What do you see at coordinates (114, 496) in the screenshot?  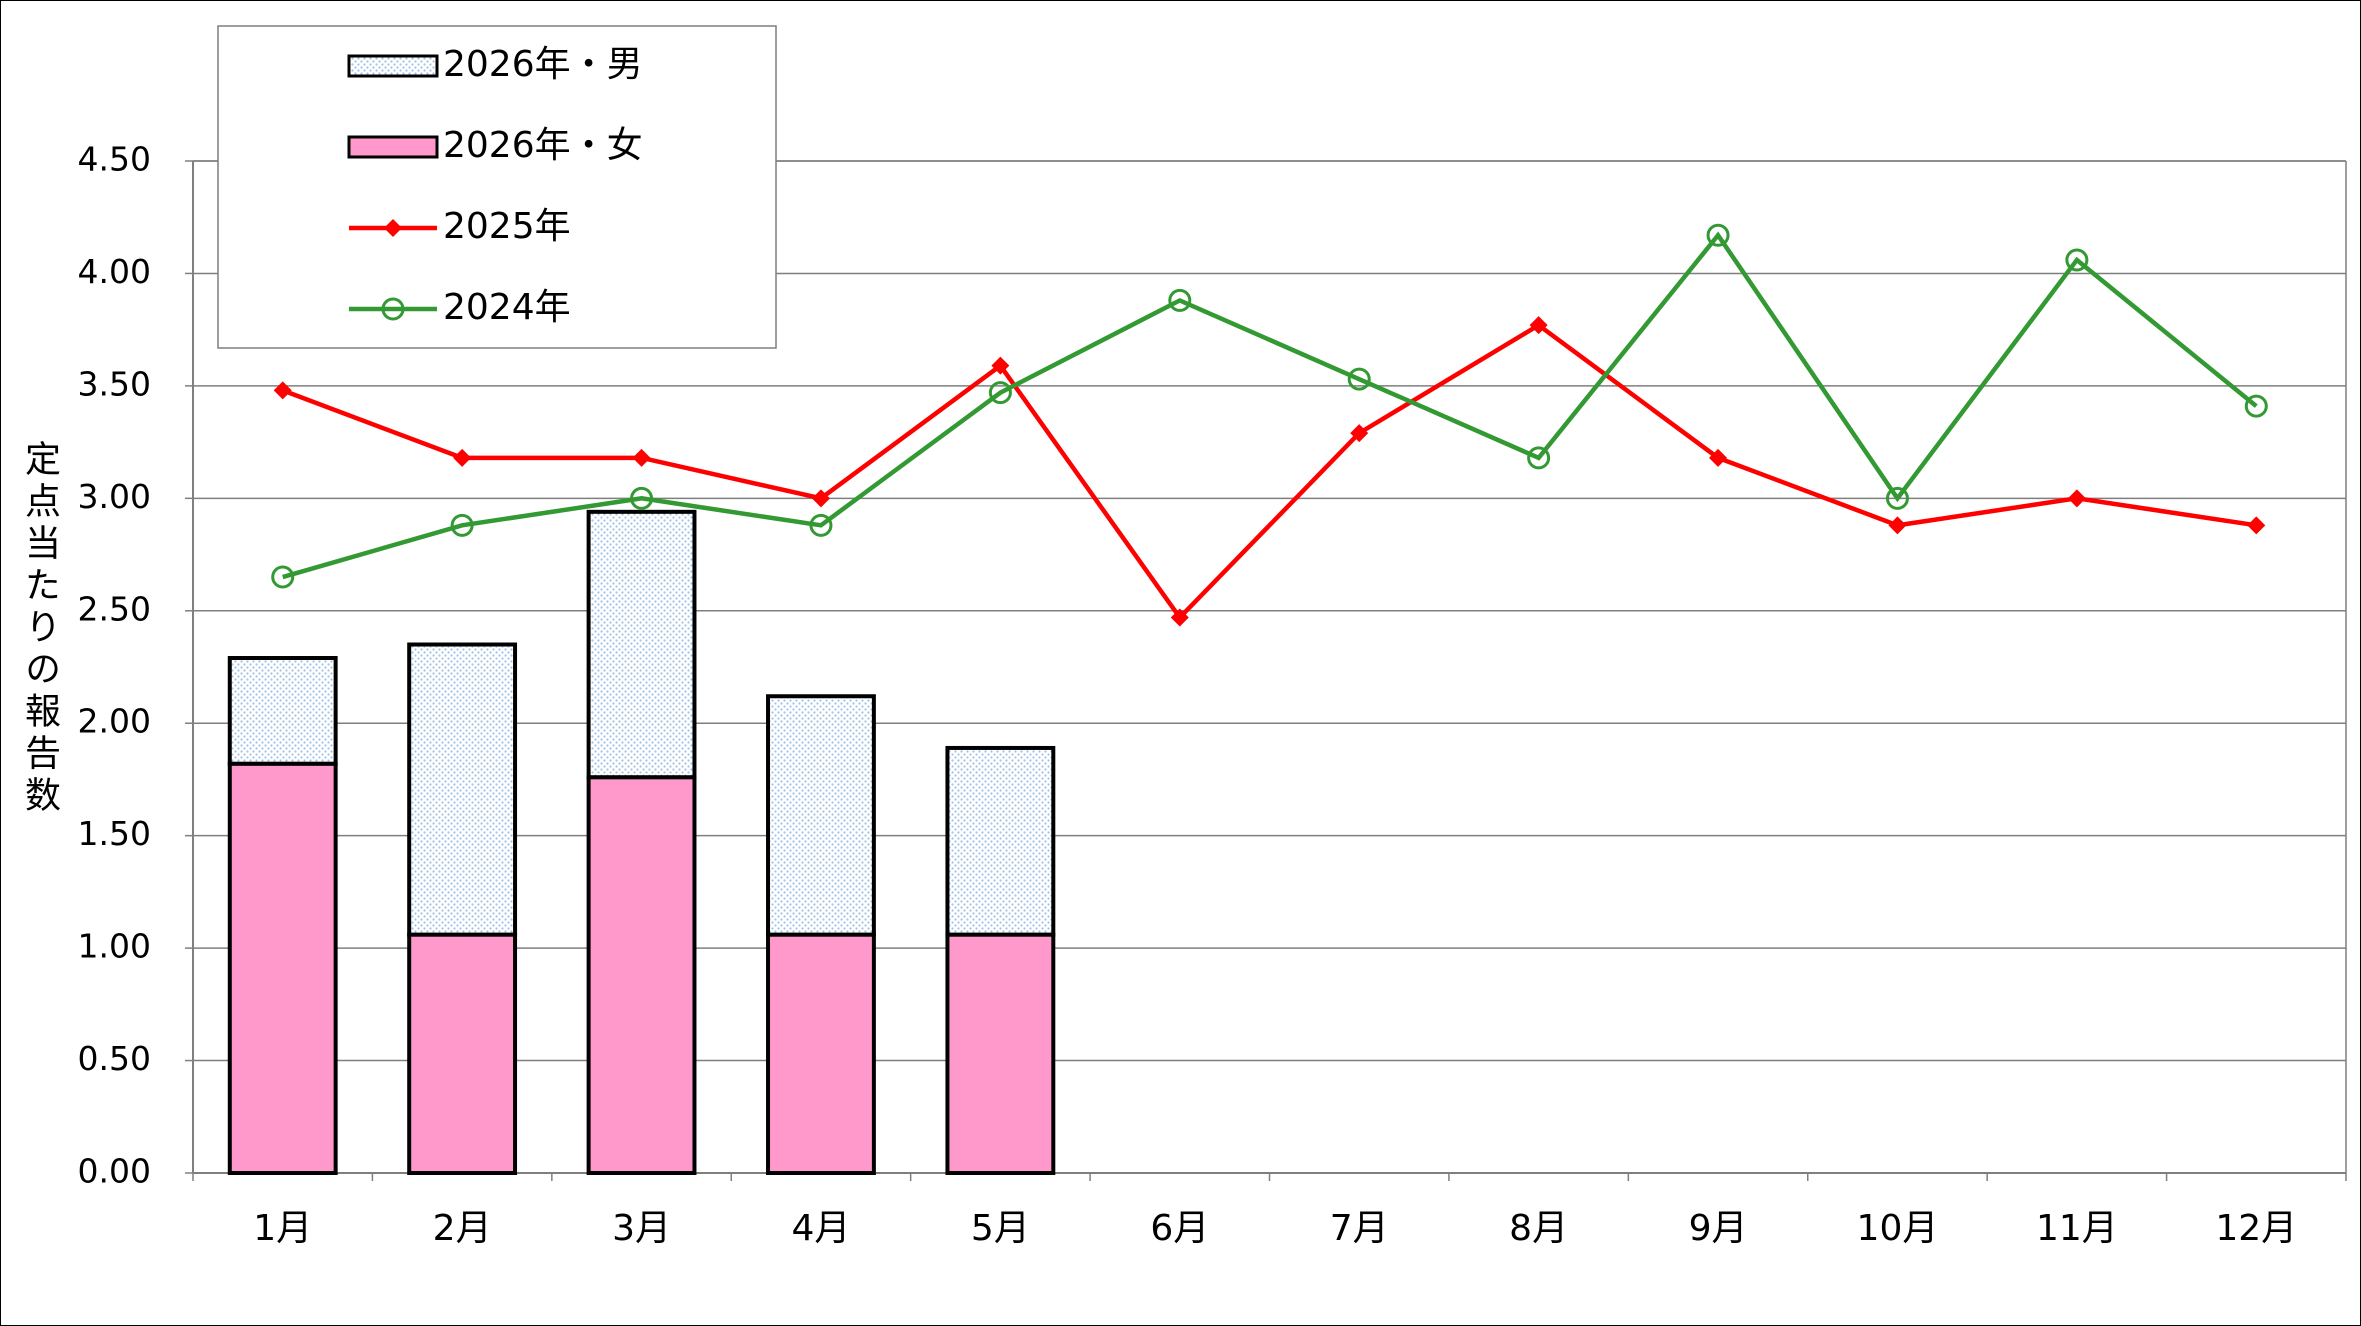 I see `y-tick-label: 3.00` at bounding box center [114, 496].